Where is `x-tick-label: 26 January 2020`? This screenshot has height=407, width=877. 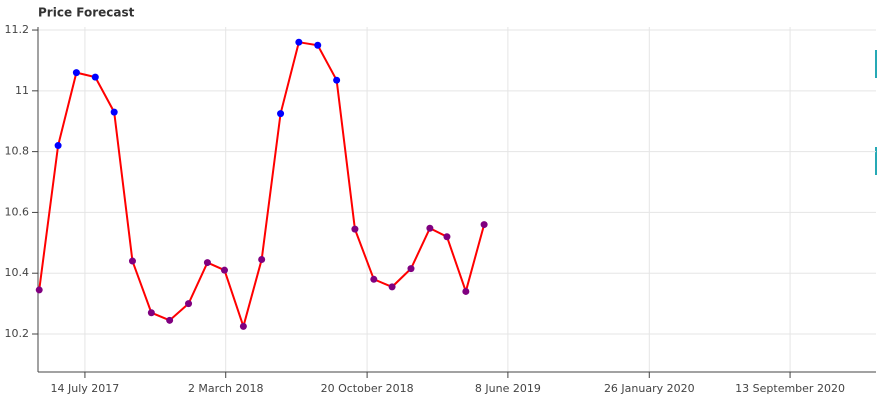
x-tick-label: 26 January 2020 is located at coordinates (649, 388).